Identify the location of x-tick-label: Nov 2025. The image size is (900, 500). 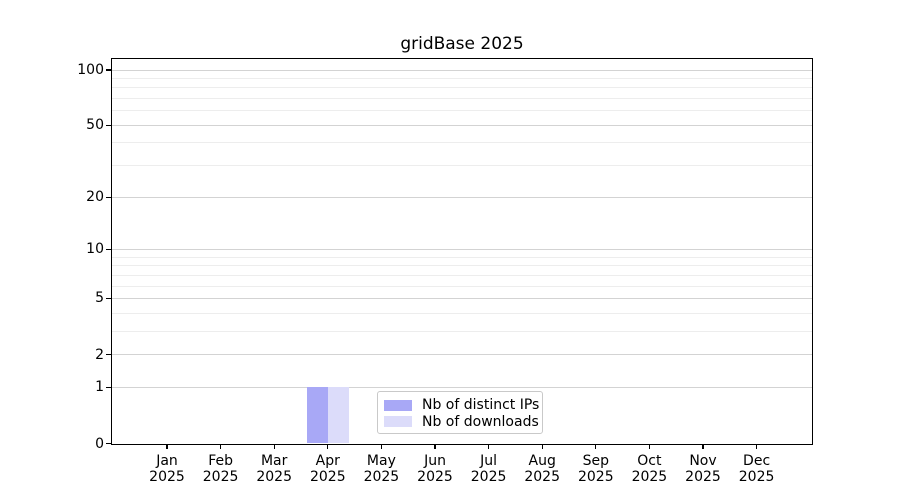
(703, 469).